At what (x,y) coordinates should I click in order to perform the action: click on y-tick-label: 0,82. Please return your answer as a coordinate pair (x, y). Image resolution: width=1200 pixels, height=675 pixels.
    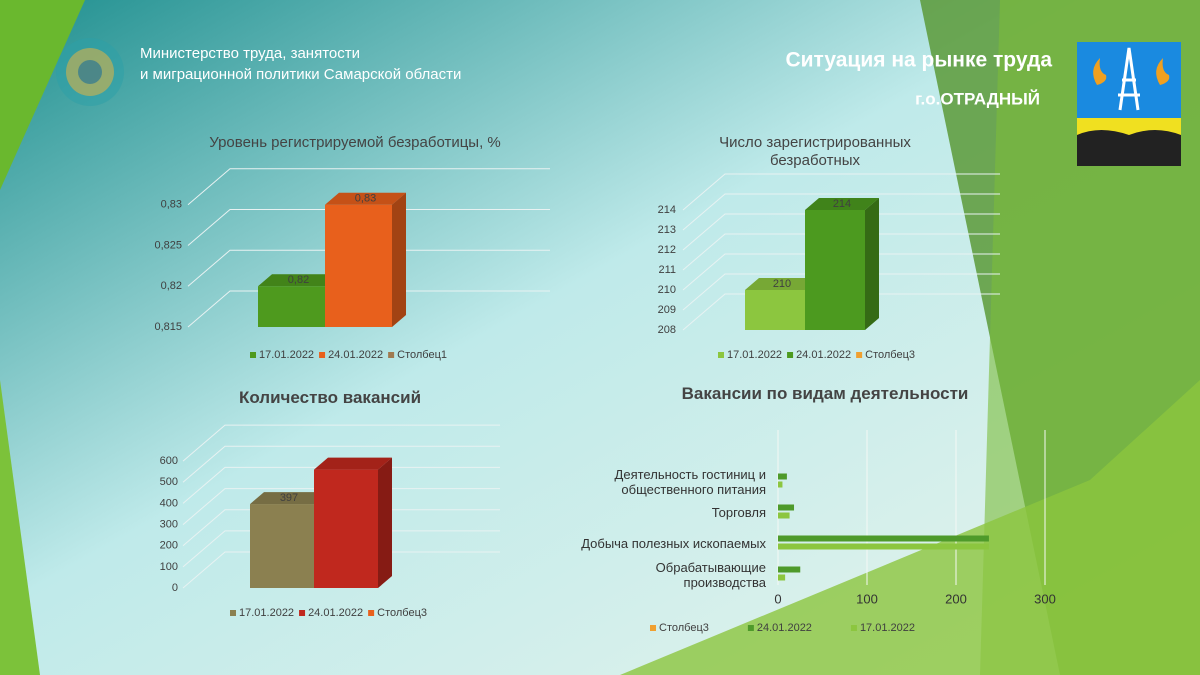
    Looking at the image, I should click on (171, 286).